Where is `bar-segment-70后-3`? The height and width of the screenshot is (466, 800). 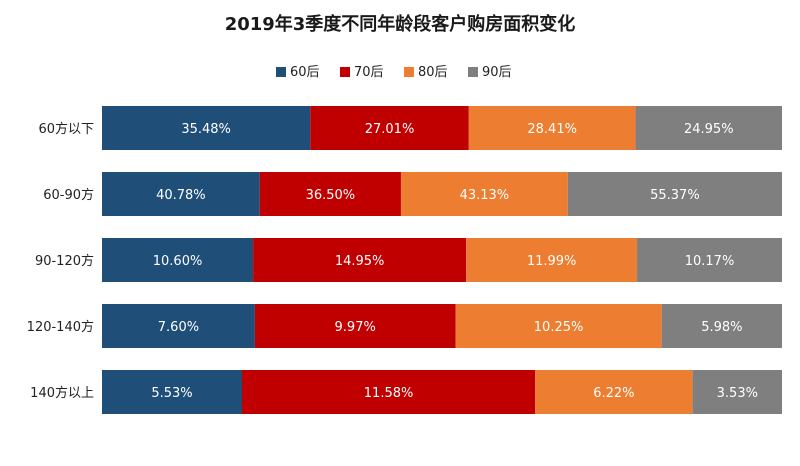
bar-segment-70后-3 is located at coordinates (355, 326).